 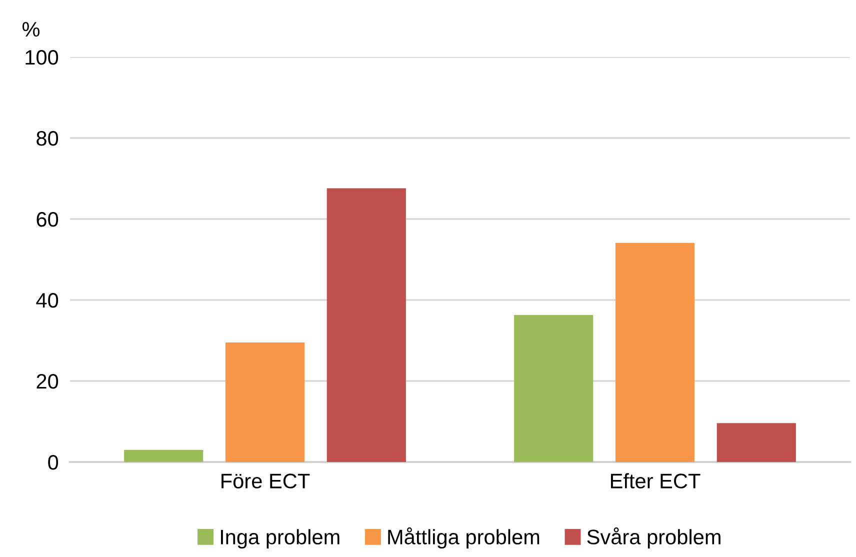 I want to click on y-tick-label: 0, so click(x=53, y=462).